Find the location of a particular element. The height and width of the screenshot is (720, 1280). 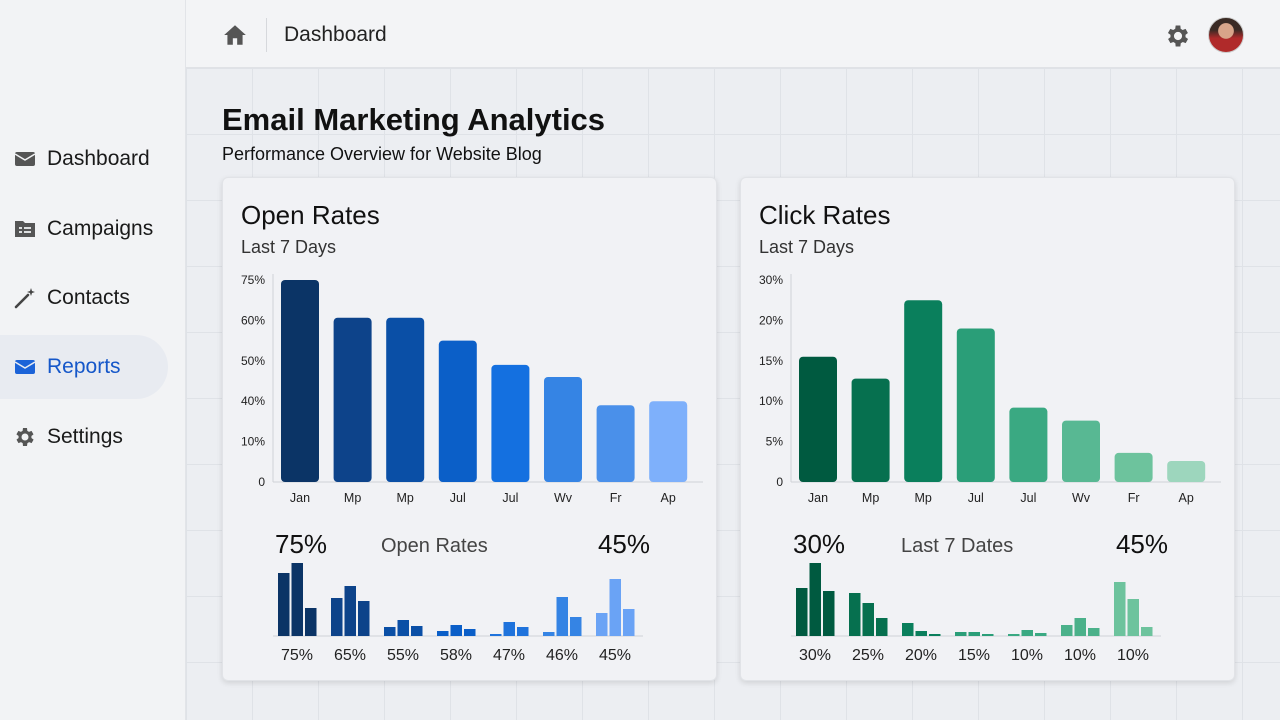

sidebar-item-reports: Reports is located at coordinates (84, 367).